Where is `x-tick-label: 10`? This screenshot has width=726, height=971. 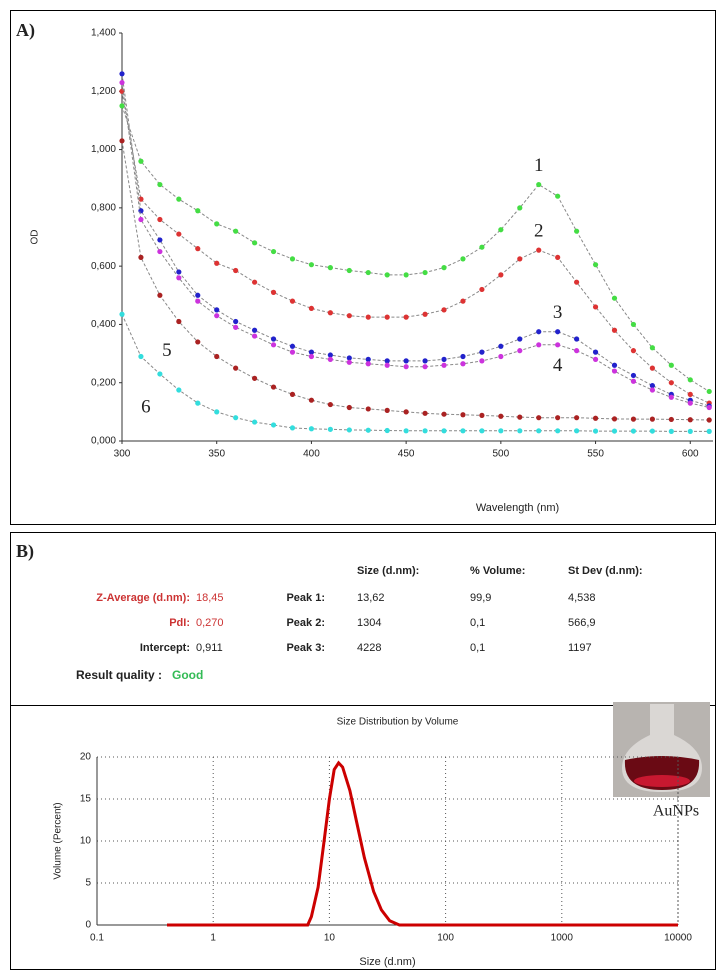 x-tick-label: 10 is located at coordinates (330, 938).